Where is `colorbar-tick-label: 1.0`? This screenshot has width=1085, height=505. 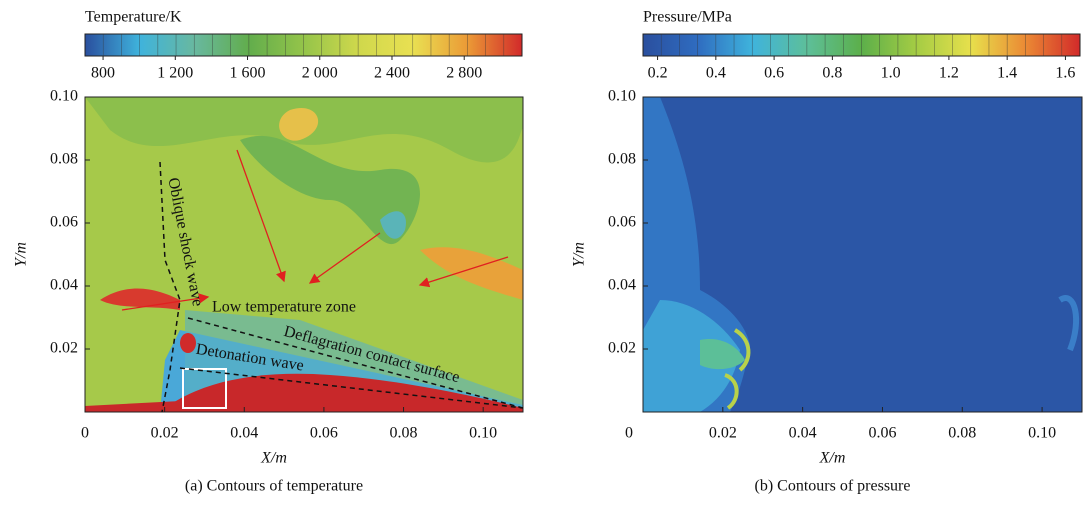
colorbar-tick-label: 1.0 is located at coordinates (891, 73).